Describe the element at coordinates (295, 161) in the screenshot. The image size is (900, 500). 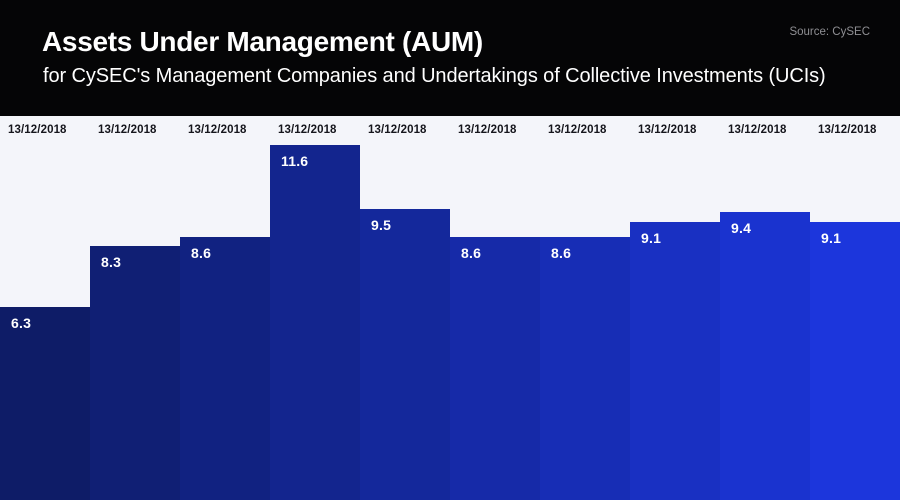
I see `bar-value-label: 11.6` at that location.